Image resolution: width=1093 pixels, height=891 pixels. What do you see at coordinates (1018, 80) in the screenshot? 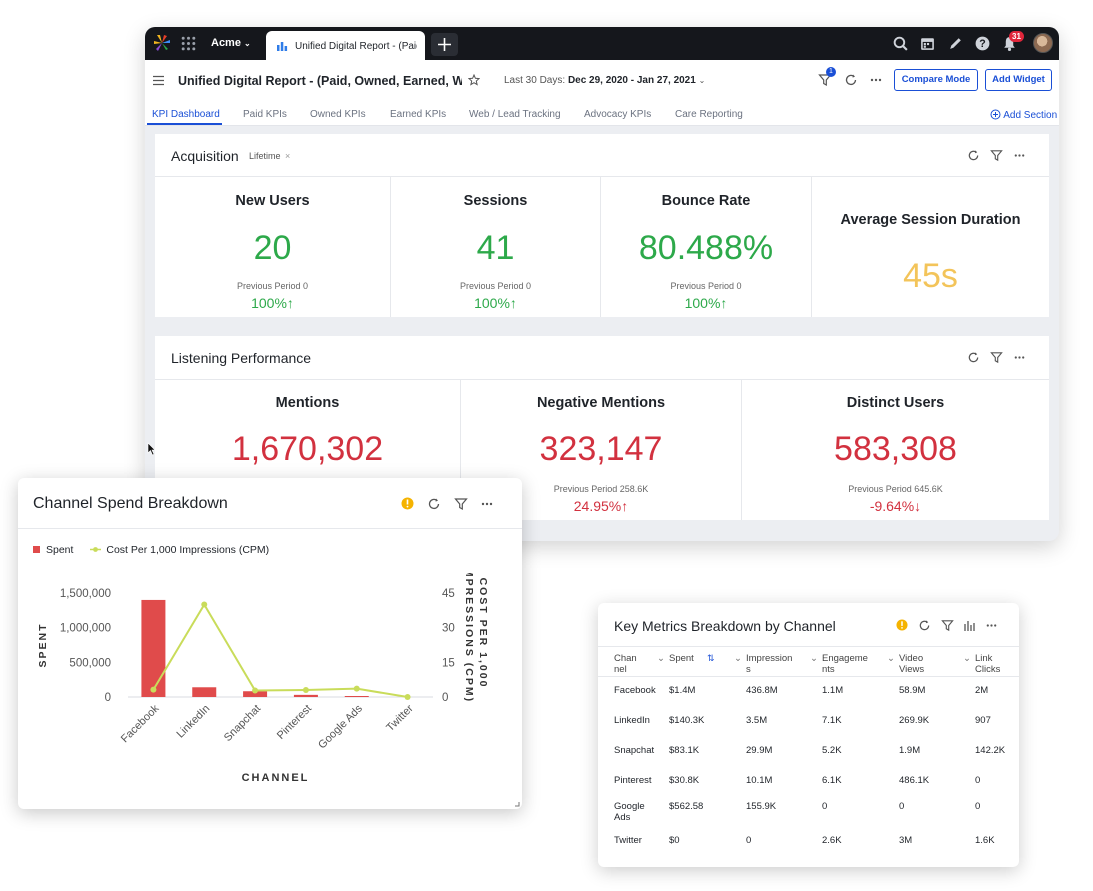
I see `add-widget-button: Add Widget` at bounding box center [1018, 80].